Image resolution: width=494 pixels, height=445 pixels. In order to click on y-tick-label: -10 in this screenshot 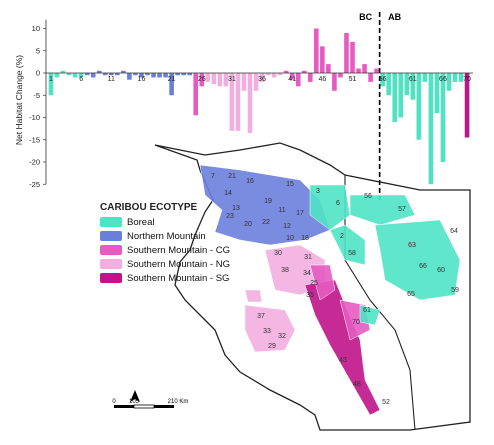, I will do `click(34, 117)`.